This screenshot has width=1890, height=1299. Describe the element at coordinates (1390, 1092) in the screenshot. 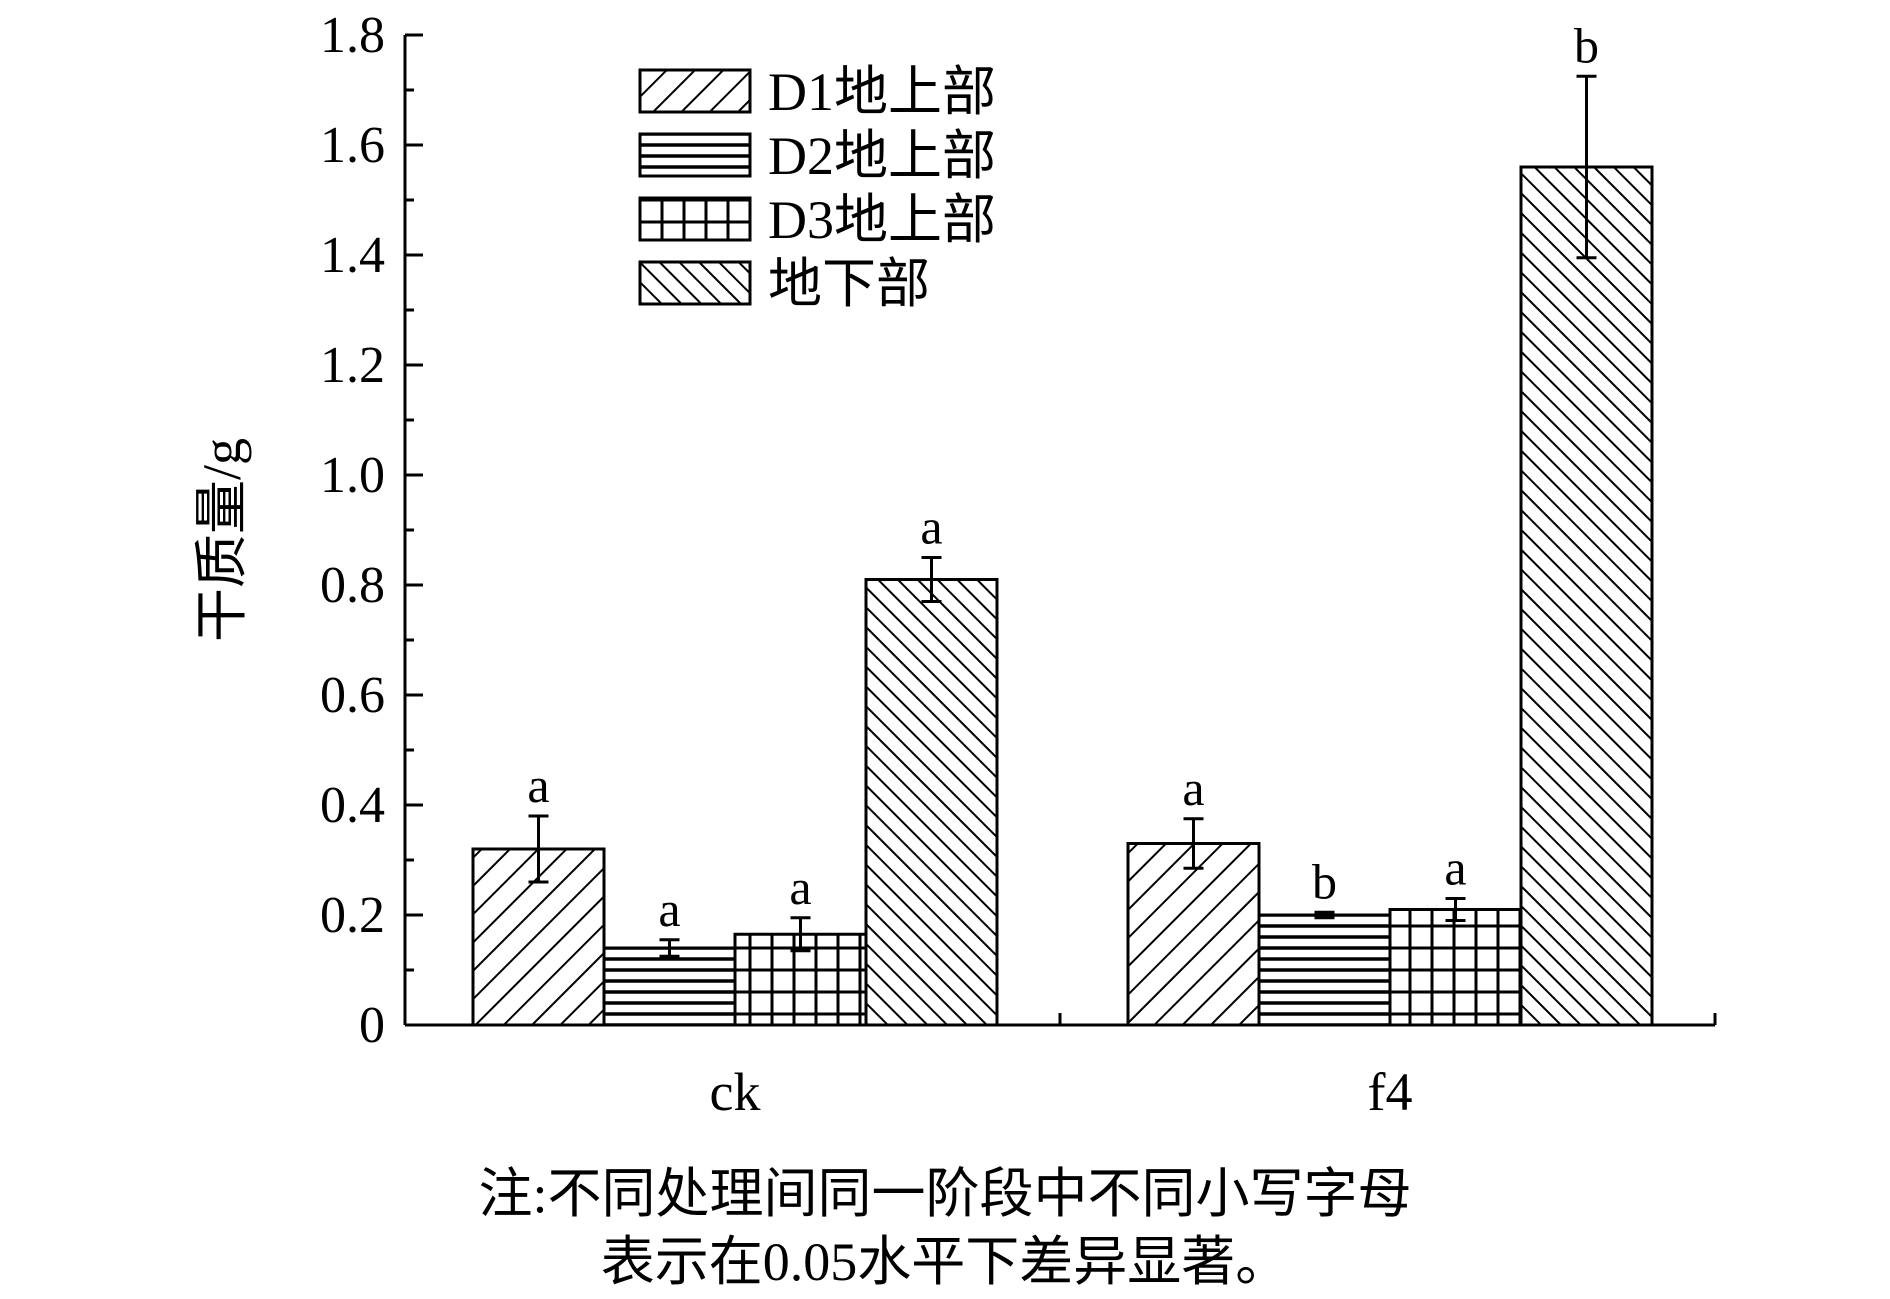

I see `x-tick-label: f4` at that location.